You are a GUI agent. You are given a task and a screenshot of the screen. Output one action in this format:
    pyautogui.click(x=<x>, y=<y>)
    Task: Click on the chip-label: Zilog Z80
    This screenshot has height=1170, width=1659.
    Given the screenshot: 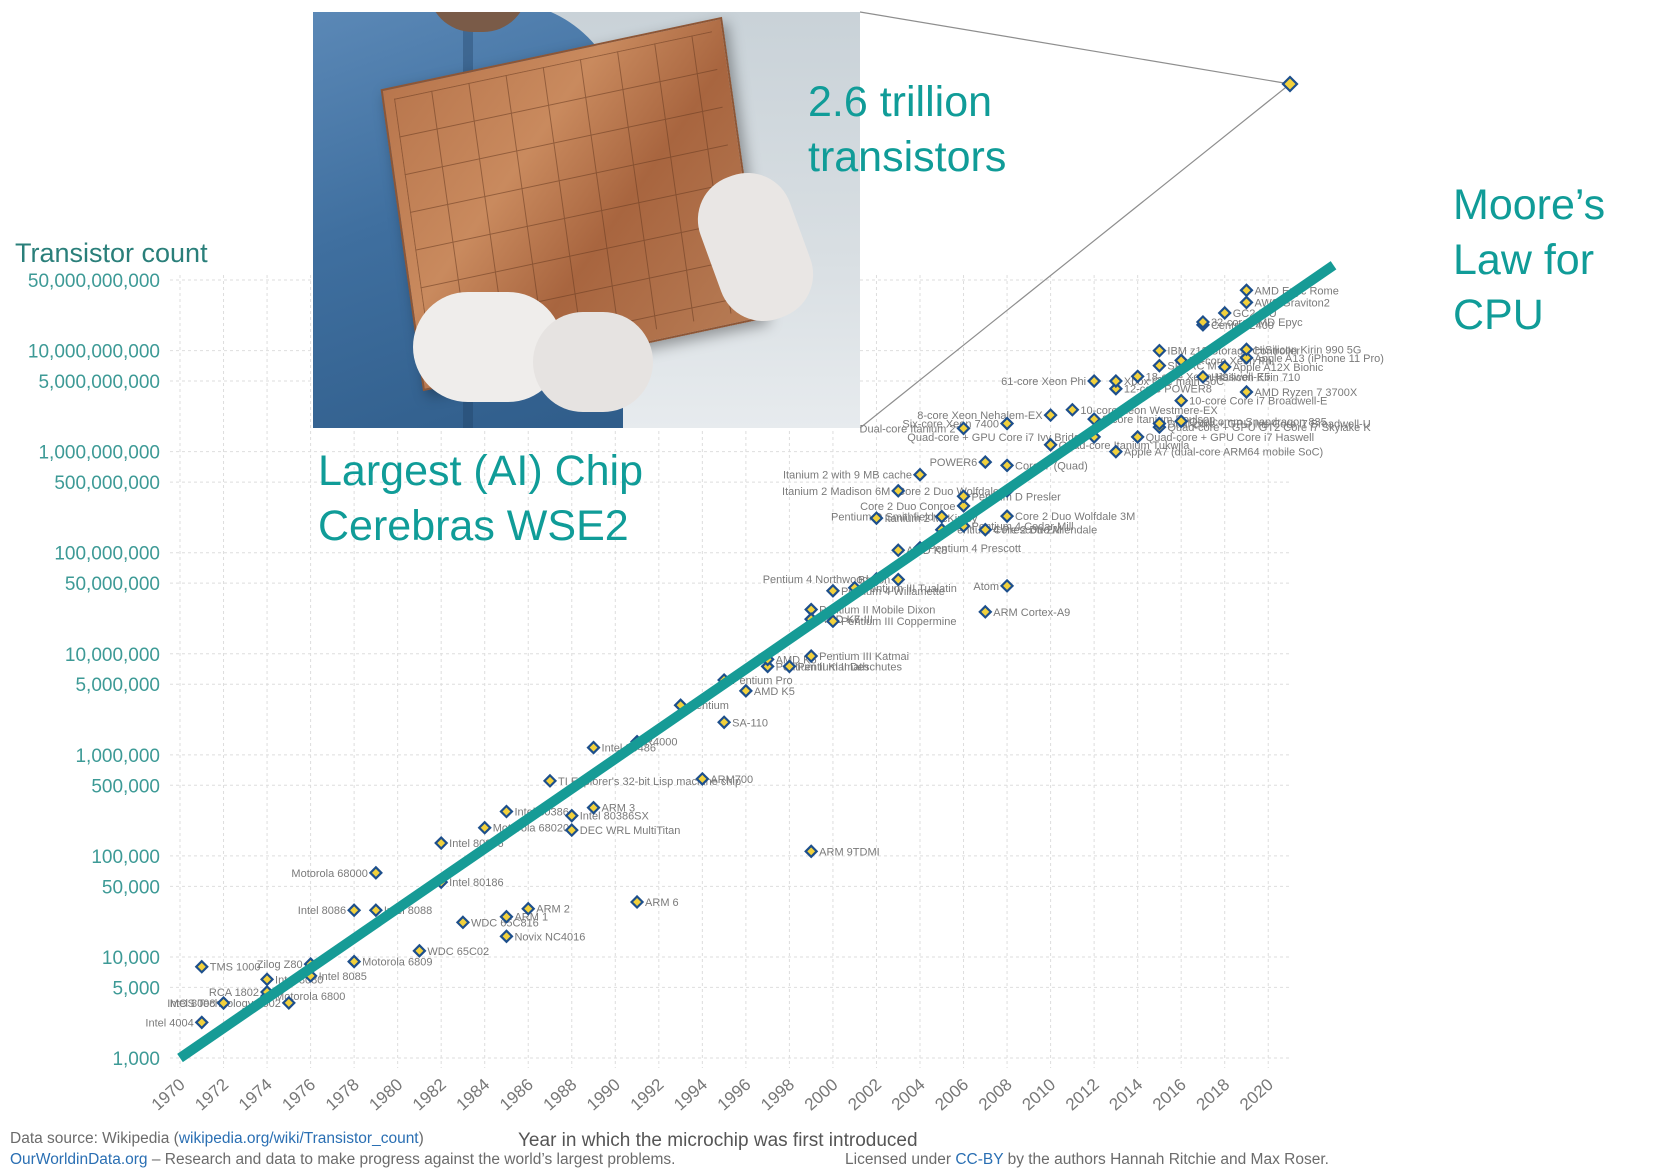 What is the action you would take?
    pyautogui.click(x=280, y=965)
    